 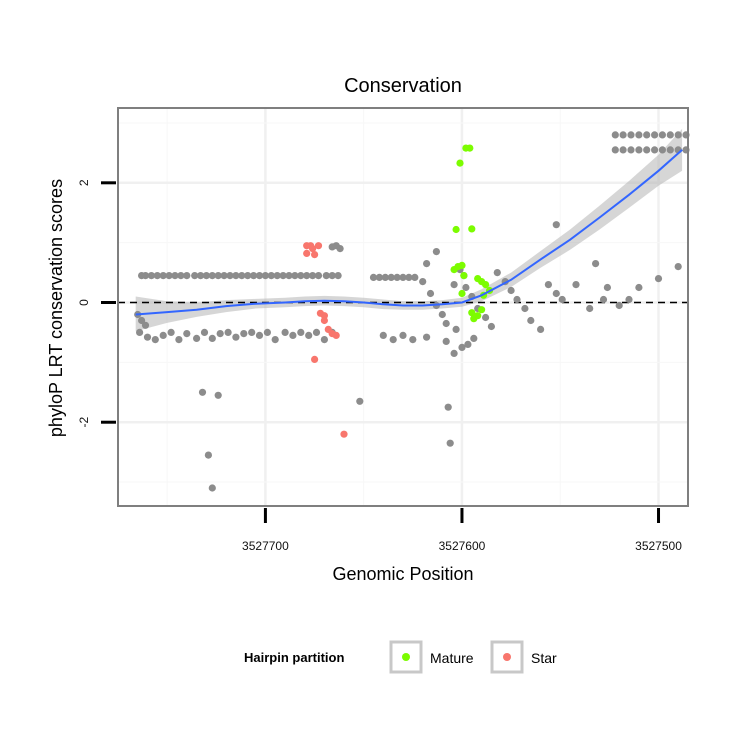 What do you see at coordinates (96, 303) in the screenshot?
I see `y-axis: -2 0 2` at bounding box center [96, 303].